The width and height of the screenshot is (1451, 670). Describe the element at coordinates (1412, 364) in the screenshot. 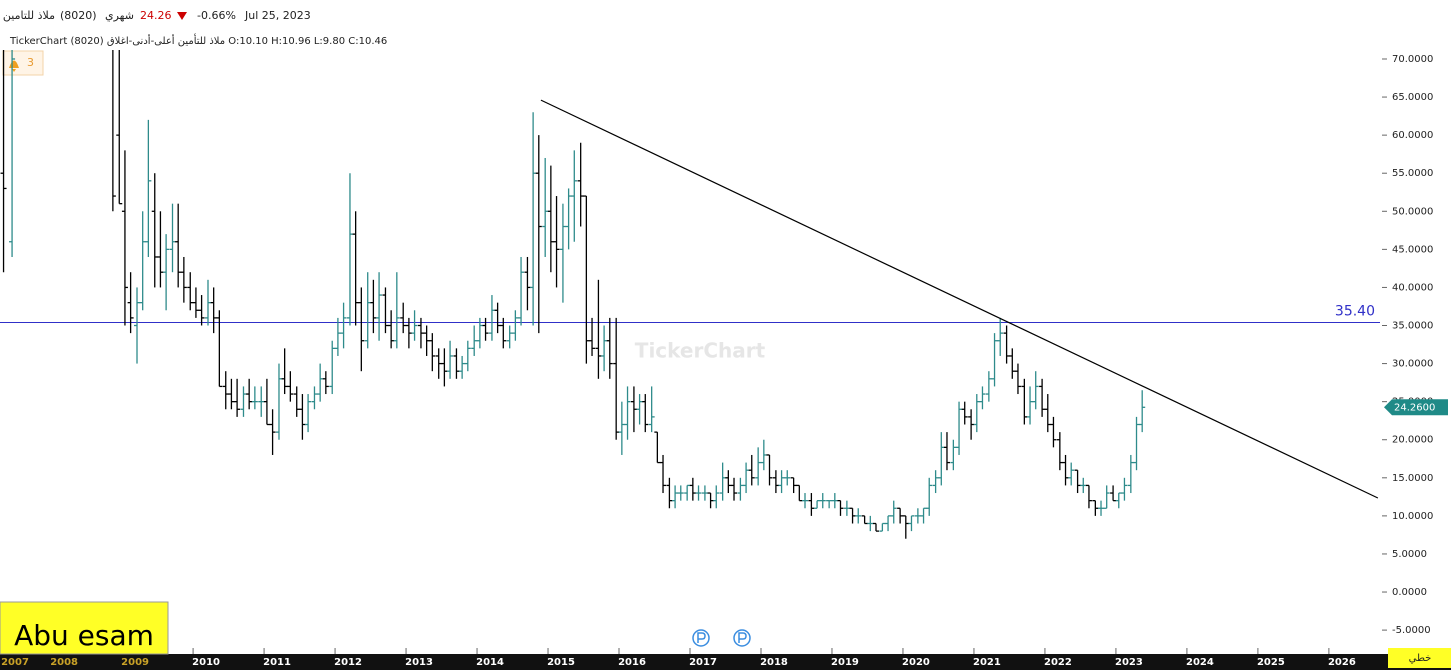

I see `y-tick-label: 30.0000` at that location.